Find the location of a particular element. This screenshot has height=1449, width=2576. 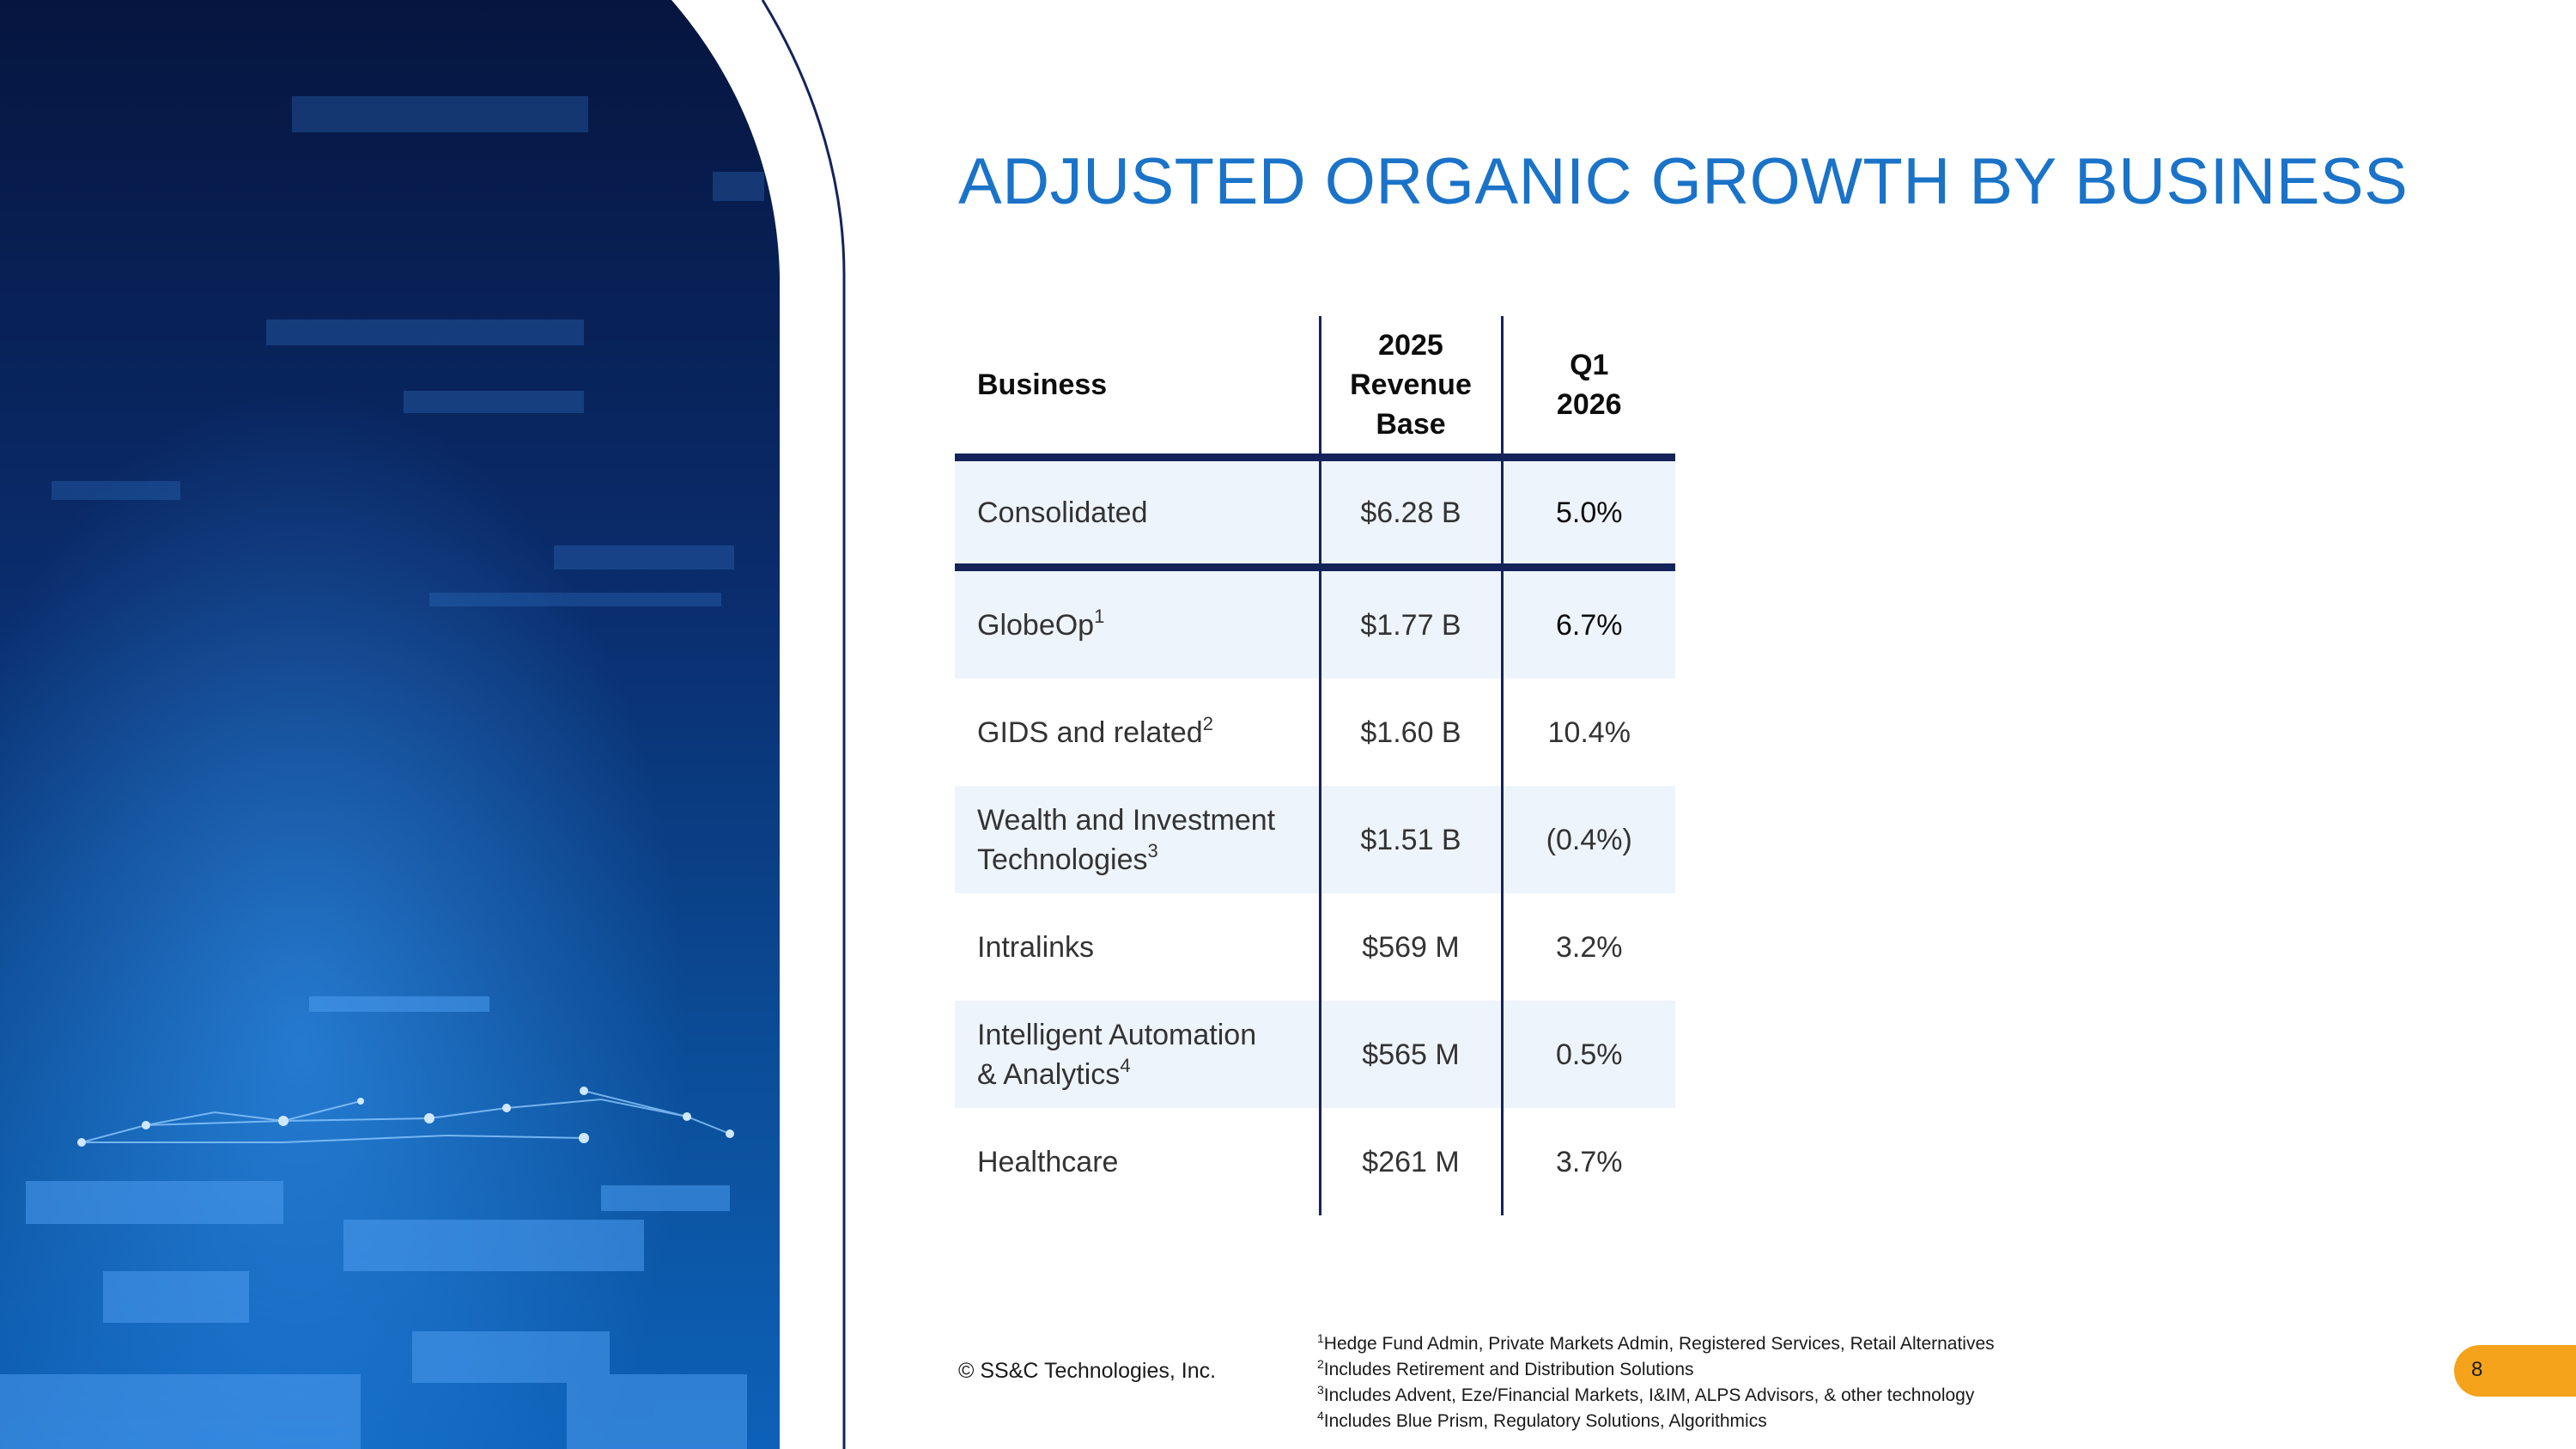

page-number: 8 is located at coordinates (2477, 1369).